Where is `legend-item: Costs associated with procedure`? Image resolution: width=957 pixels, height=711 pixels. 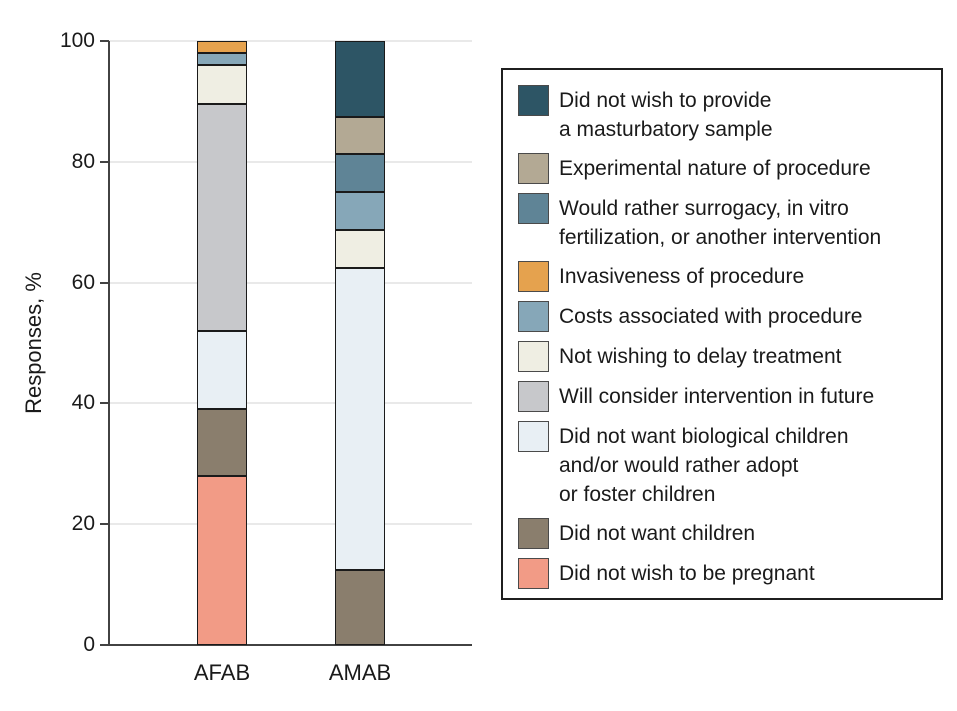 legend-item: Costs associated with procedure is located at coordinates (725, 316).